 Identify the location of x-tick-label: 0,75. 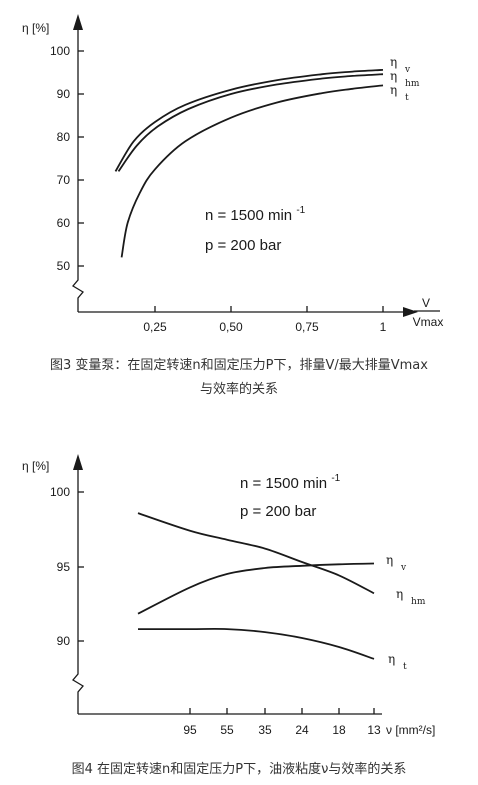
(307, 327).